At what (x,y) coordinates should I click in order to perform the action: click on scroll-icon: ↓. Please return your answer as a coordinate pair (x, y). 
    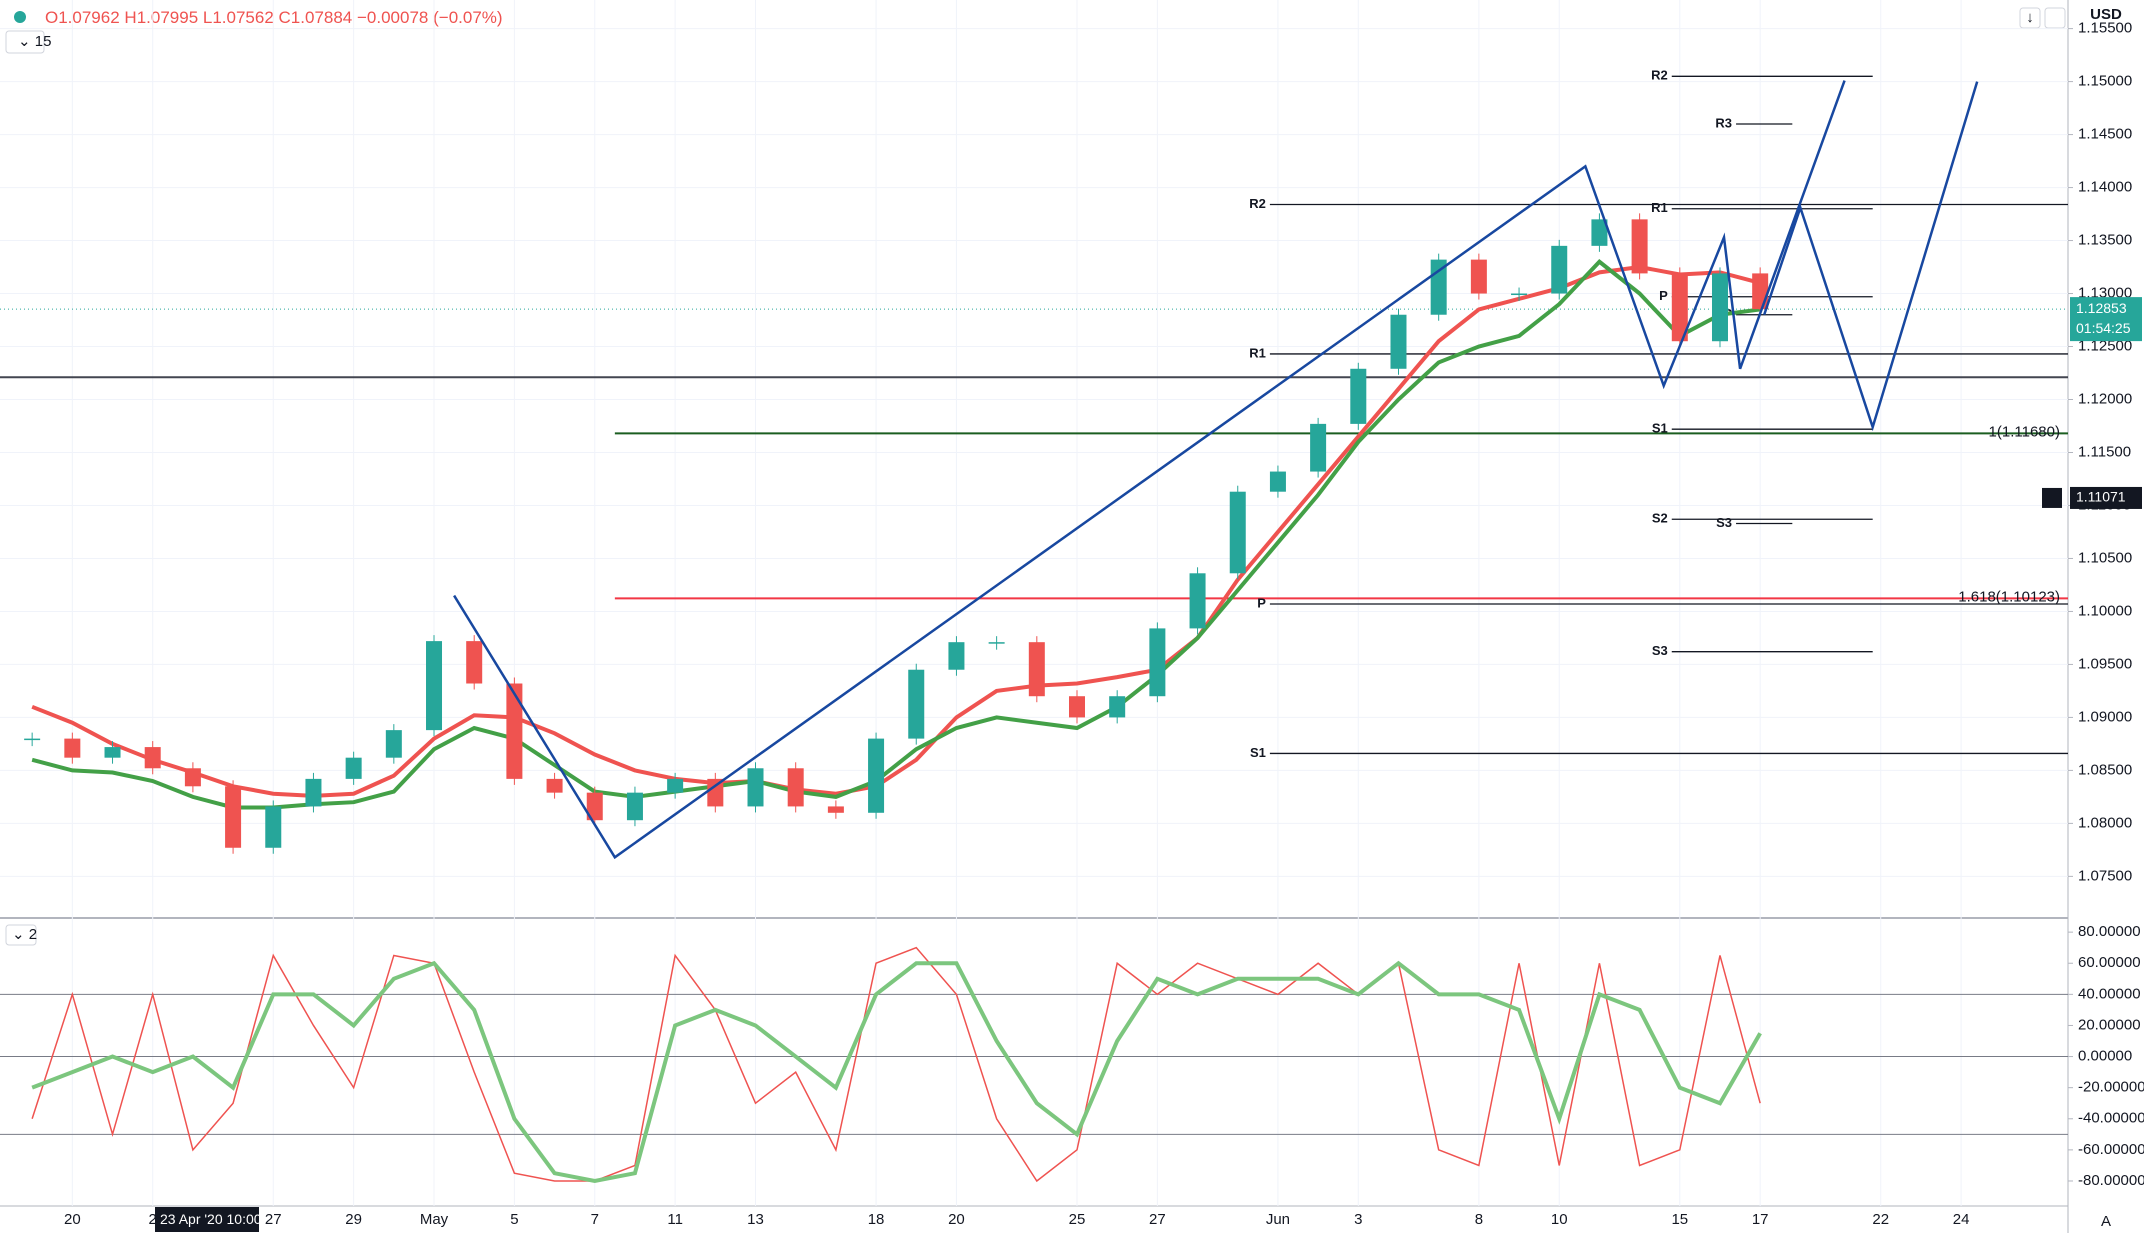
    Looking at the image, I should click on (2030, 17).